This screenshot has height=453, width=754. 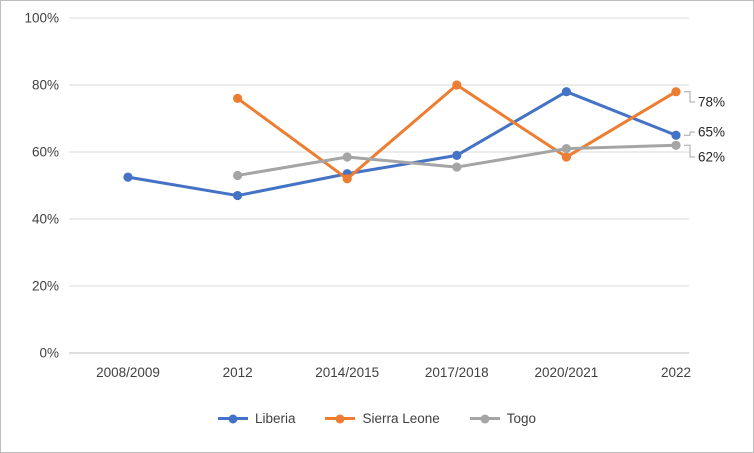 I want to click on legend-label-liberia: Liberia, so click(x=275, y=418).